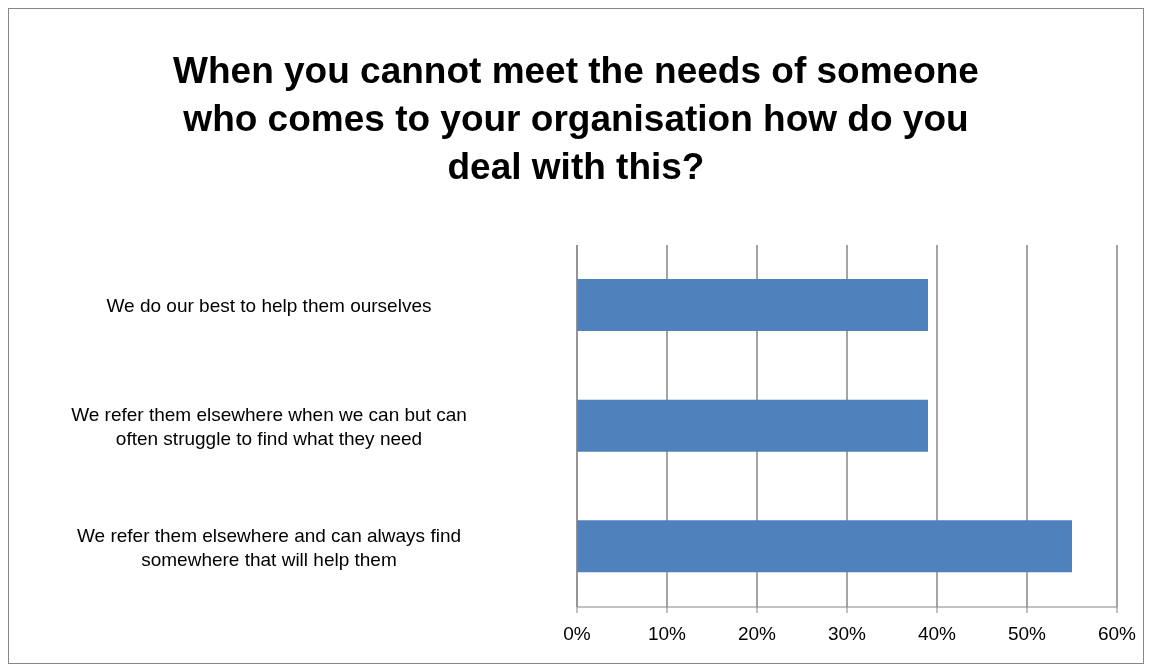 This screenshot has width=1152, height=672. I want to click on x-tick-label: 30%, so click(847, 634).